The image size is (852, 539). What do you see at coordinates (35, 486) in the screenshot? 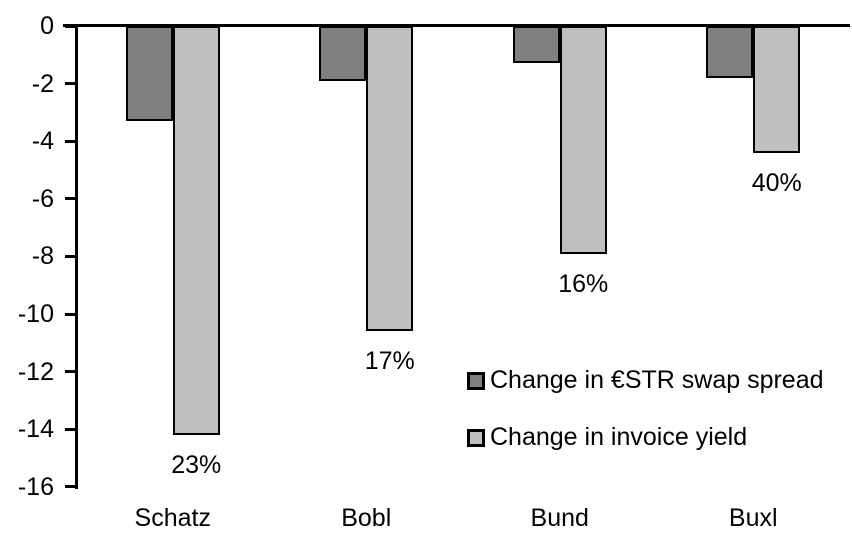
I see `y-axis-tick-label: -16` at bounding box center [35, 486].